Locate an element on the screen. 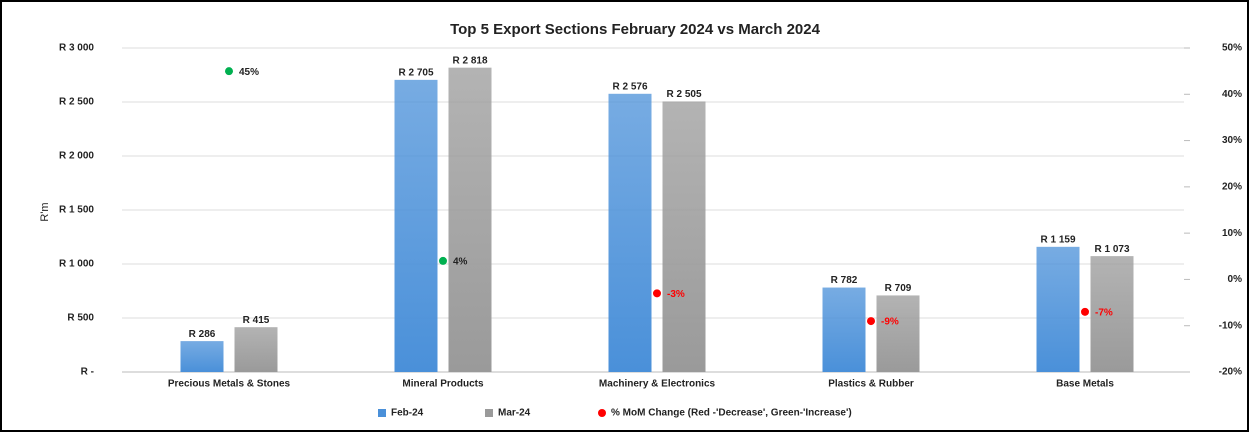 This screenshot has width=1249, height=432. y-tick-label: R 2 000 is located at coordinates (76, 156).